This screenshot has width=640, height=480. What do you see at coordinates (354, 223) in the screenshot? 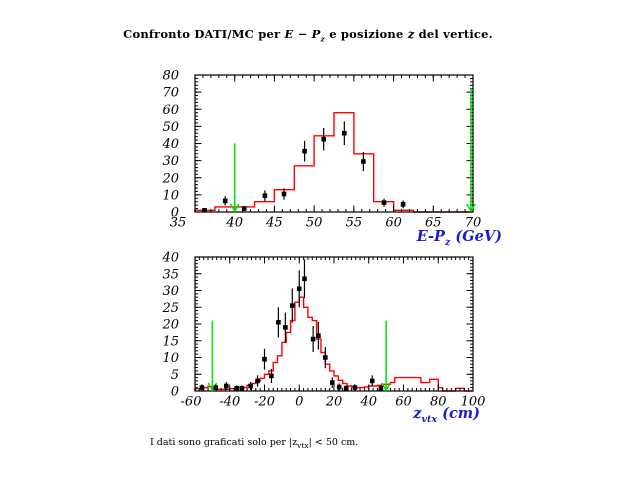
I see `x-tick-label: 55` at bounding box center [354, 223].